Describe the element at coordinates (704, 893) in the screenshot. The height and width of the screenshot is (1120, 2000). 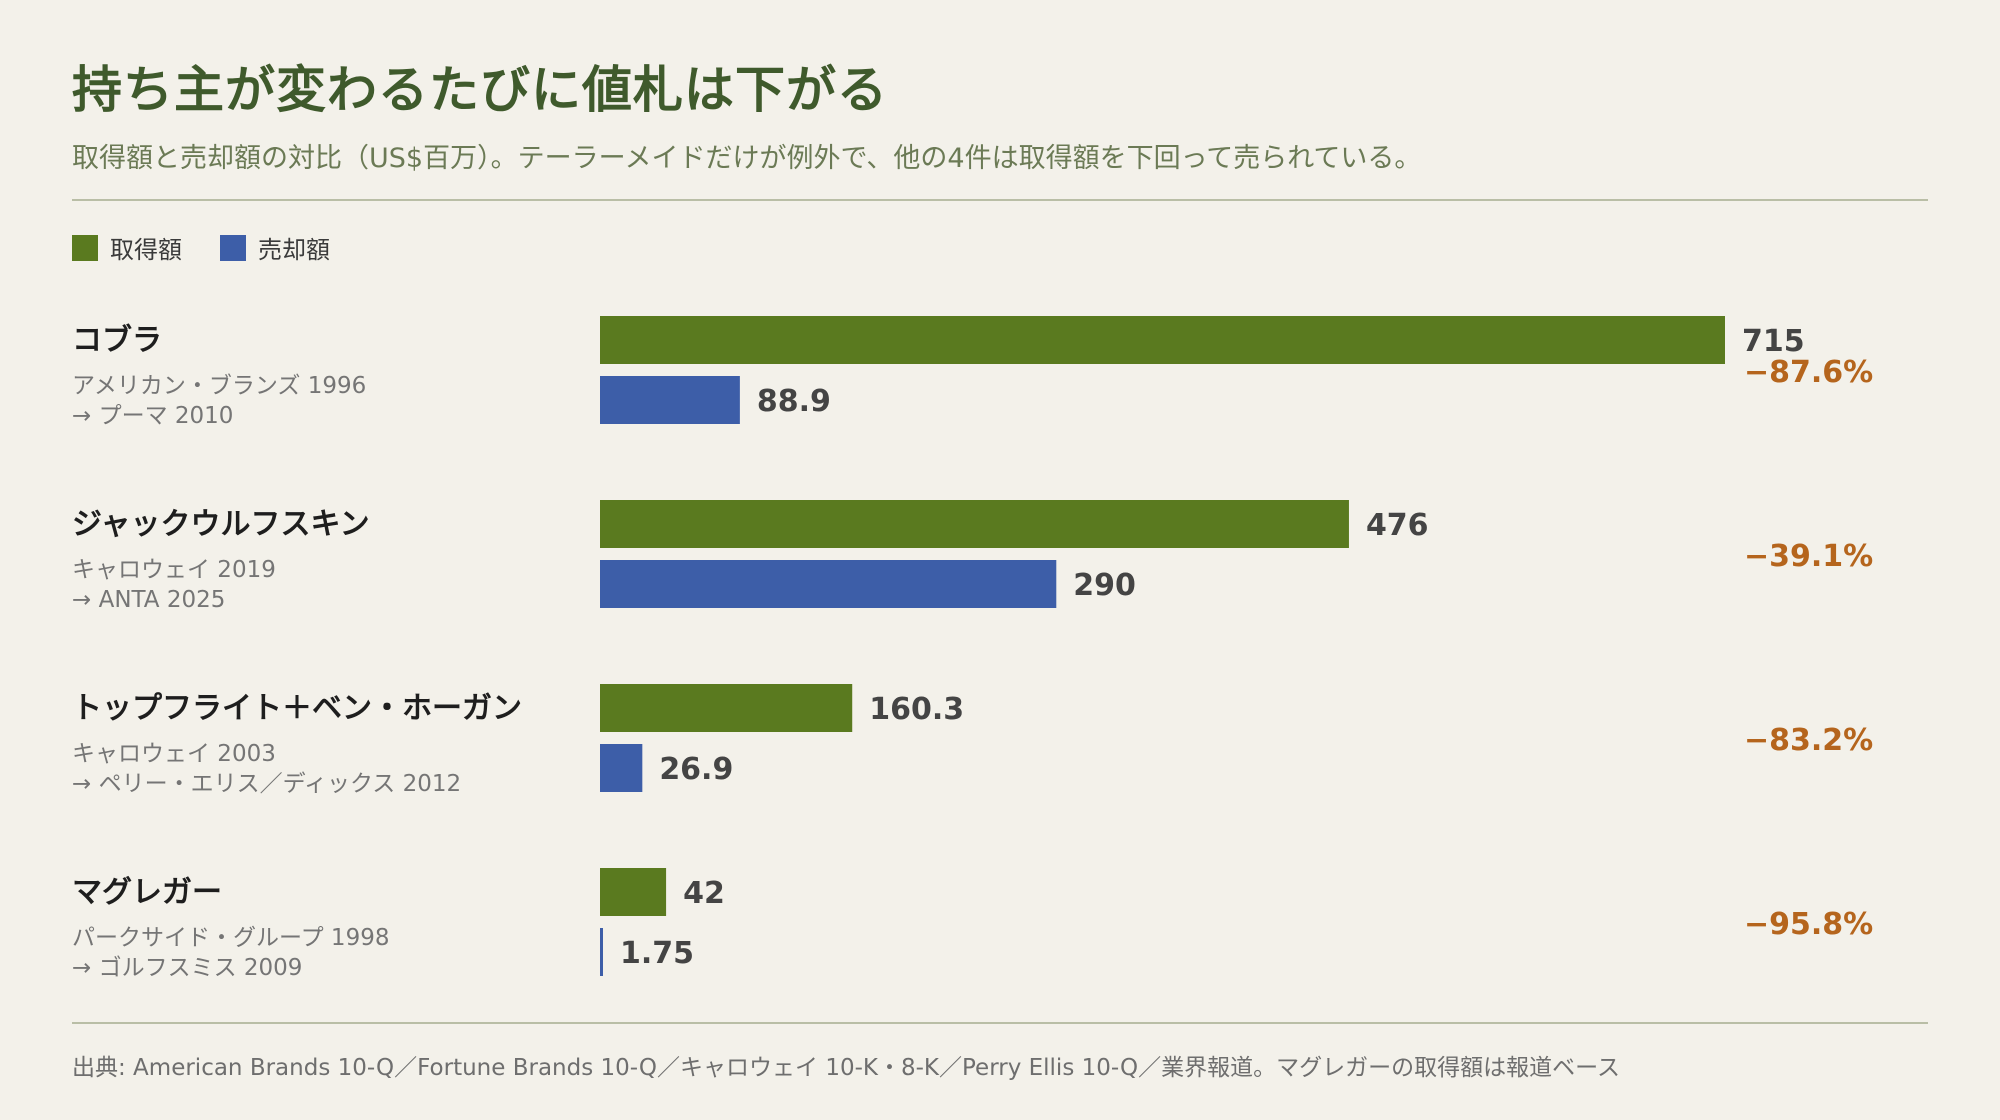
I see `value-label-acquisition: 42` at that location.